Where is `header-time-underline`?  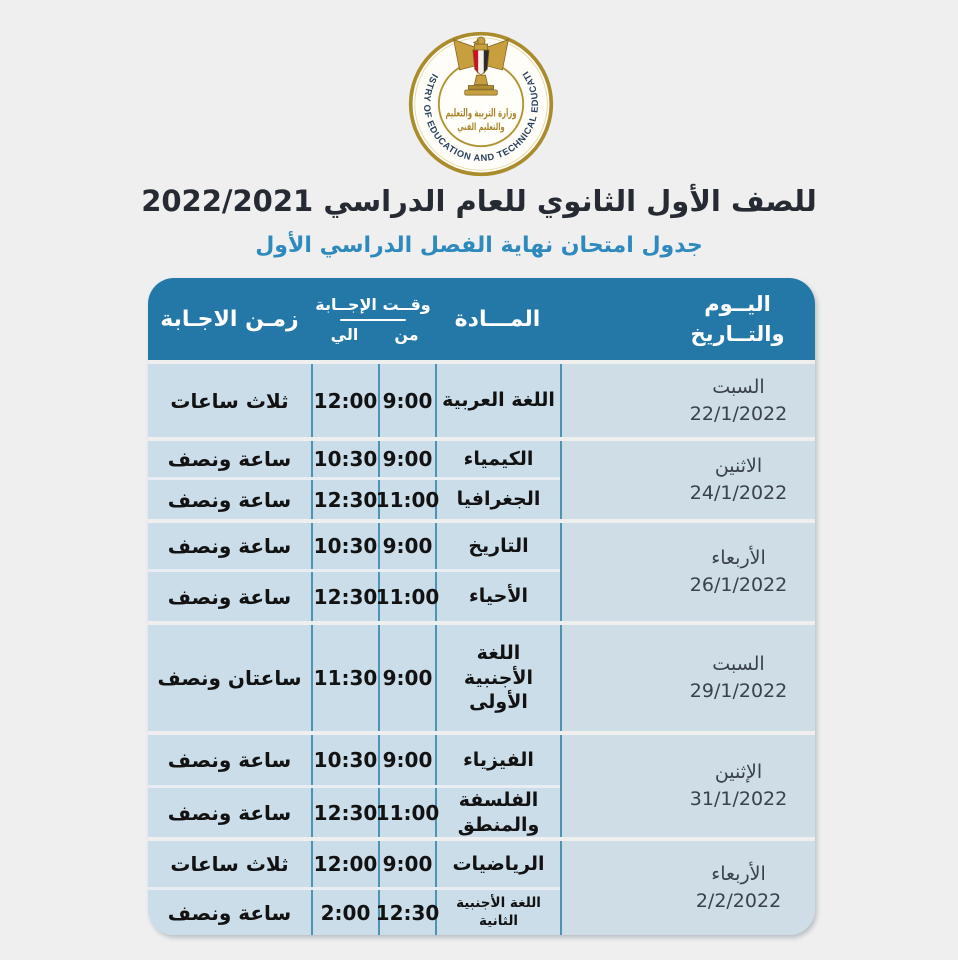 header-time-underline is located at coordinates (373, 319).